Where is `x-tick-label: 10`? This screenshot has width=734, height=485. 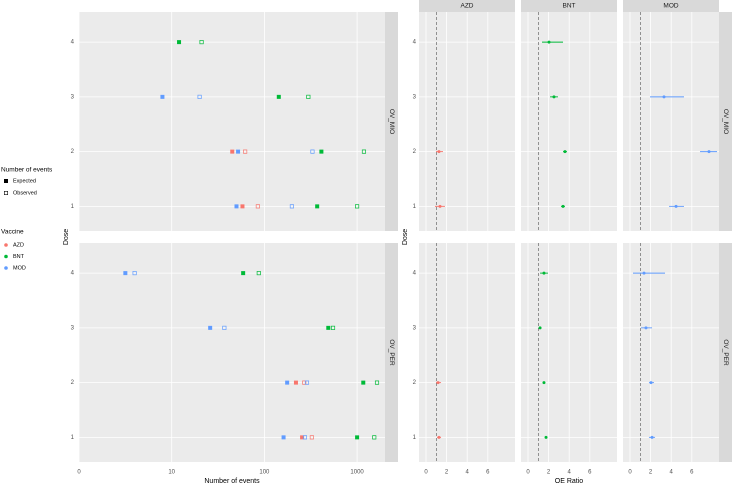 x-tick-label: 10 is located at coordinates (171, 473).